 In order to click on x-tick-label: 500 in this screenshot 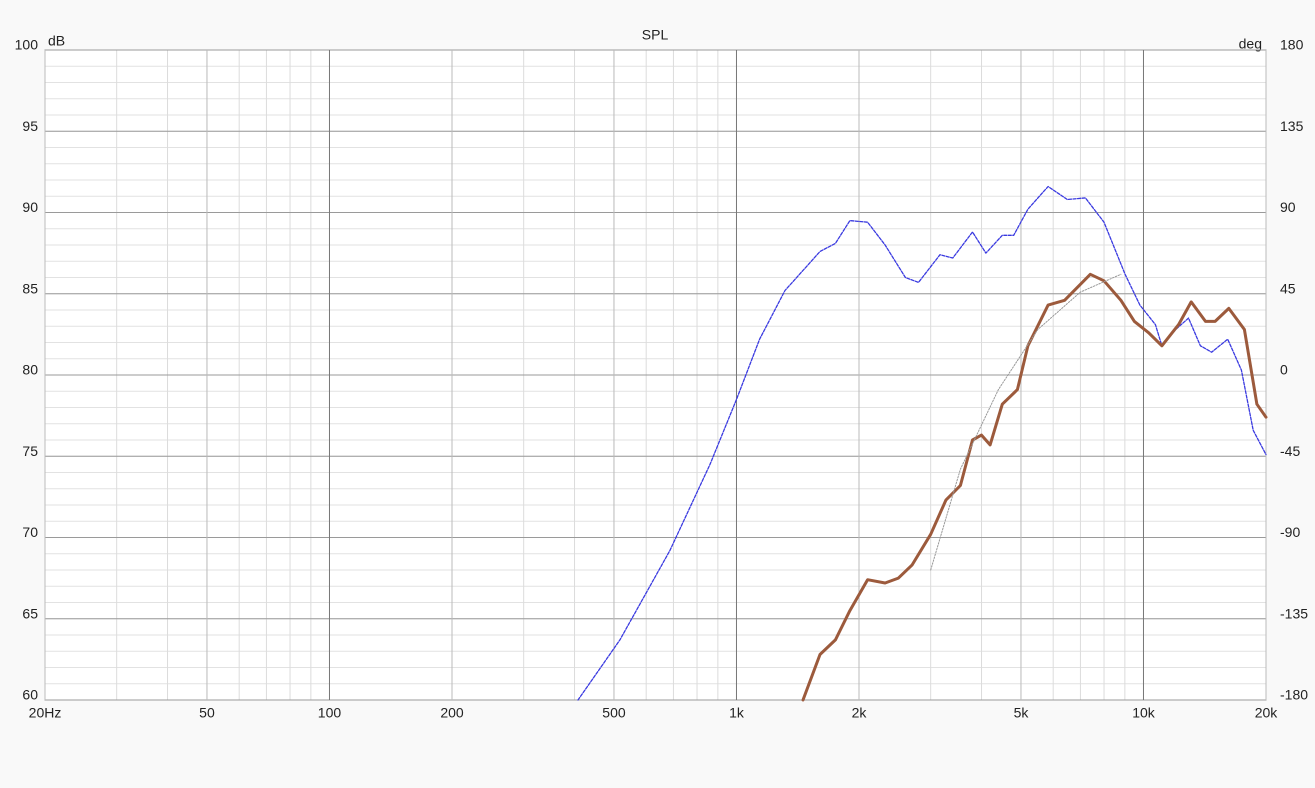, I will do `click(614, 713)`.